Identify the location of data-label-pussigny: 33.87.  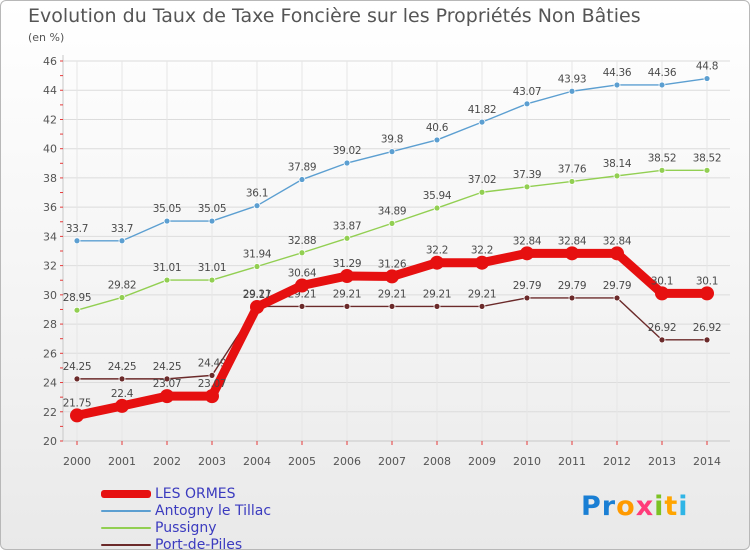
(347, 226).